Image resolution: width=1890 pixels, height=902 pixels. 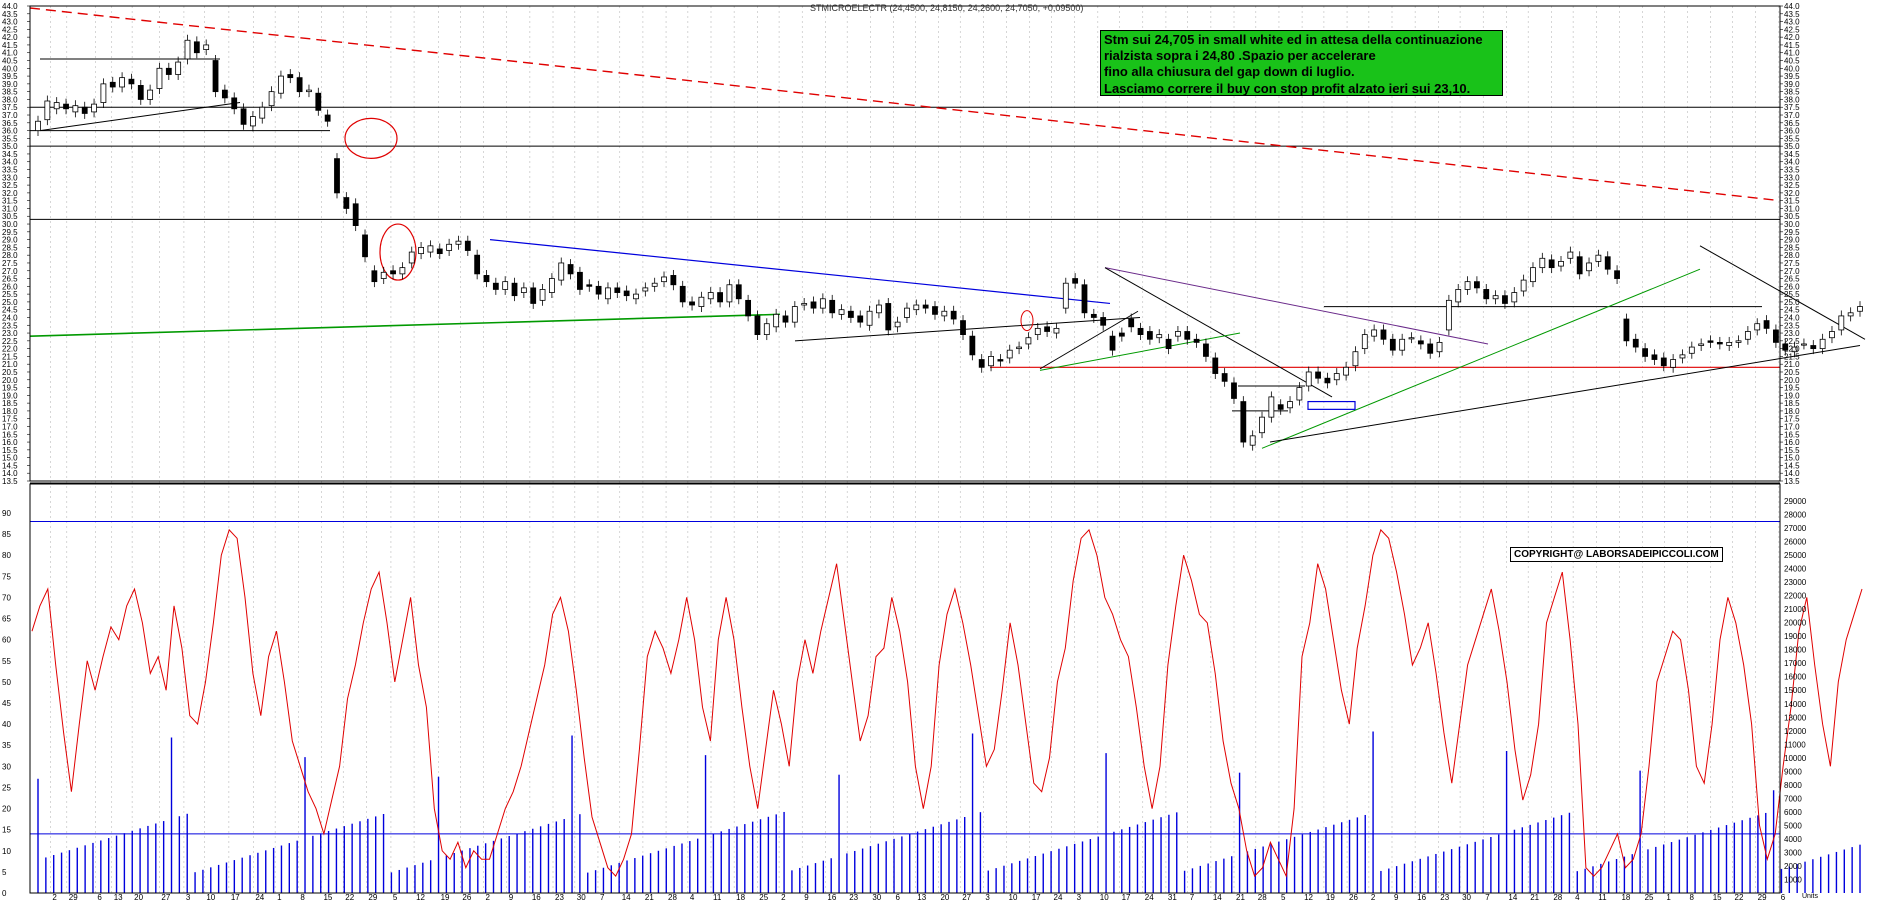 I want to click on price-tick-left: 29.5, so click(x=10, y=232).